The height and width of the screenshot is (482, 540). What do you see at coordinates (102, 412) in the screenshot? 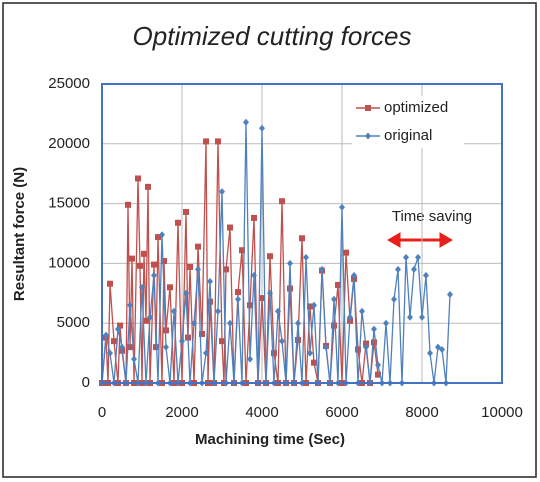
I see `x-tick-label: 0` at bounding box center [102, 412].